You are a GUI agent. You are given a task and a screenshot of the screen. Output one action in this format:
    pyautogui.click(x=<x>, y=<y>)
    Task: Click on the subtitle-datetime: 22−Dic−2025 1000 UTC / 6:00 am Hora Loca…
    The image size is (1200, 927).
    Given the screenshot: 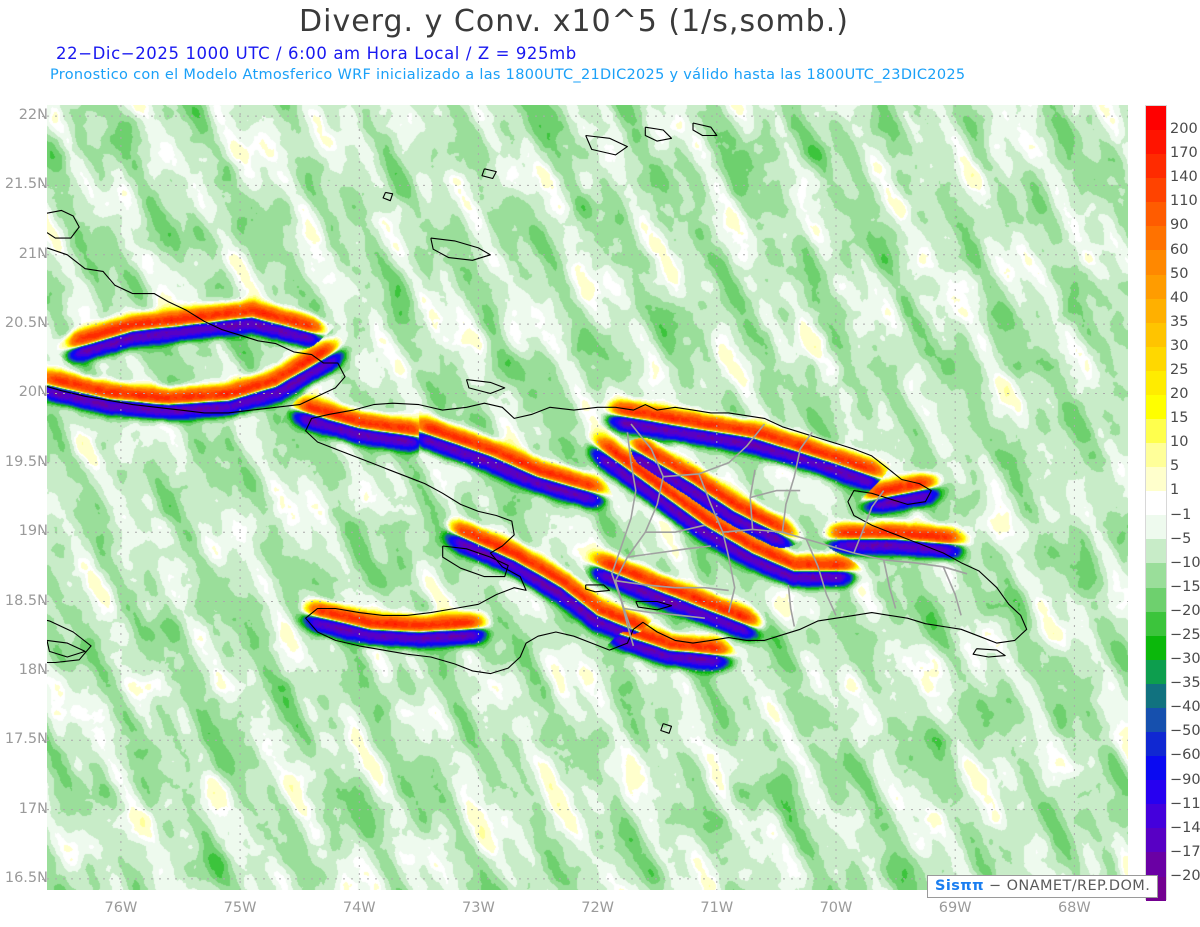 What is the action you would take?
    pyautogui.click(x=316, y=53)
    